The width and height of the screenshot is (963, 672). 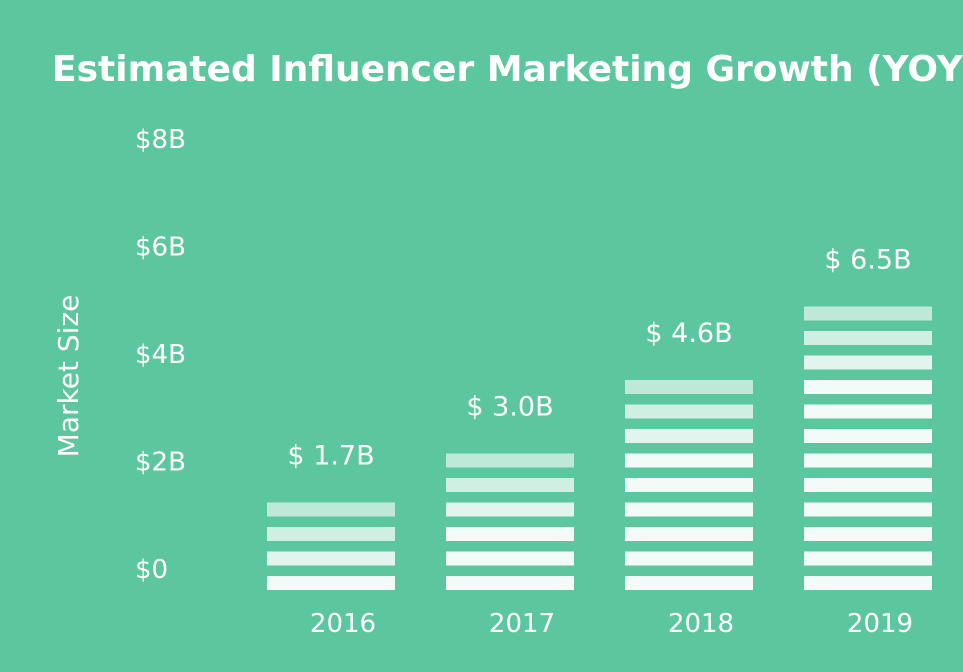 I want to click on y-tick-label: $6B, so click(x=160, y=248).